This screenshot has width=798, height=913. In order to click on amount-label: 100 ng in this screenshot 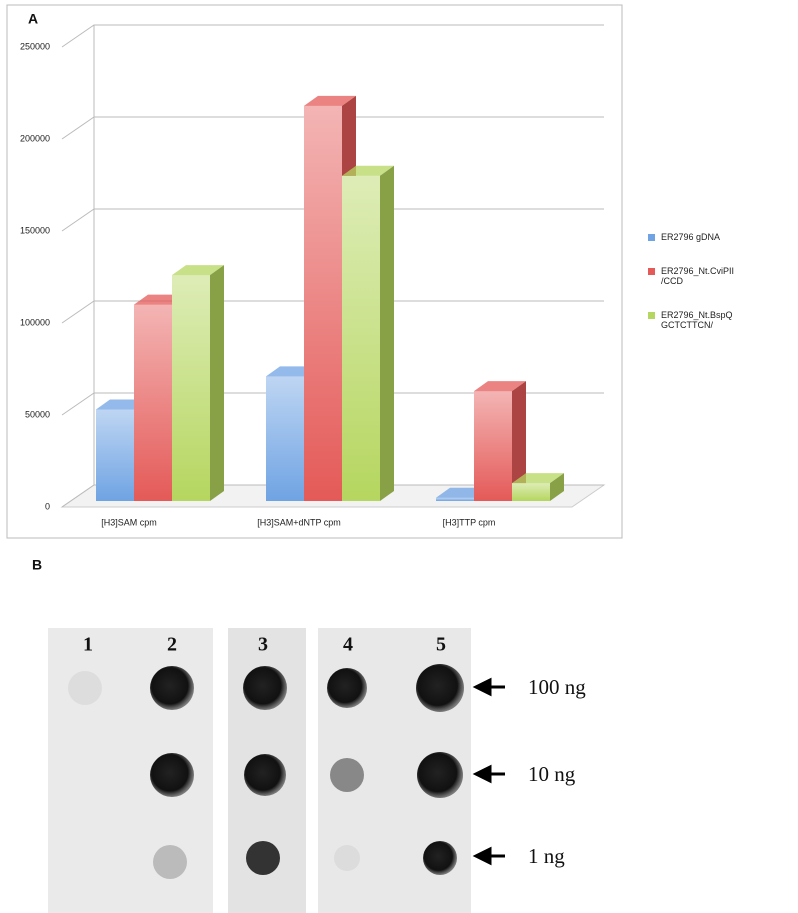, I will do `click(557, 687)`.